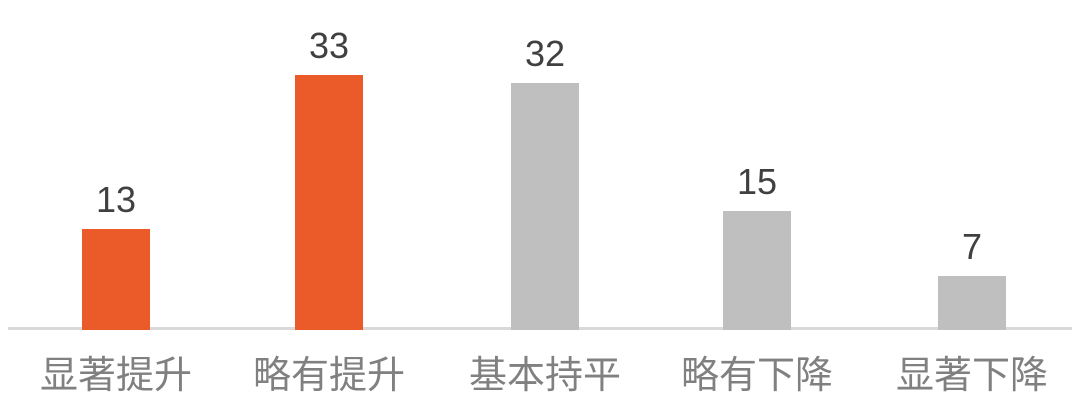  Describe the element at coordinates (971, 376) in the screenshot. I see `category-label-4: 显著下降` at that location.